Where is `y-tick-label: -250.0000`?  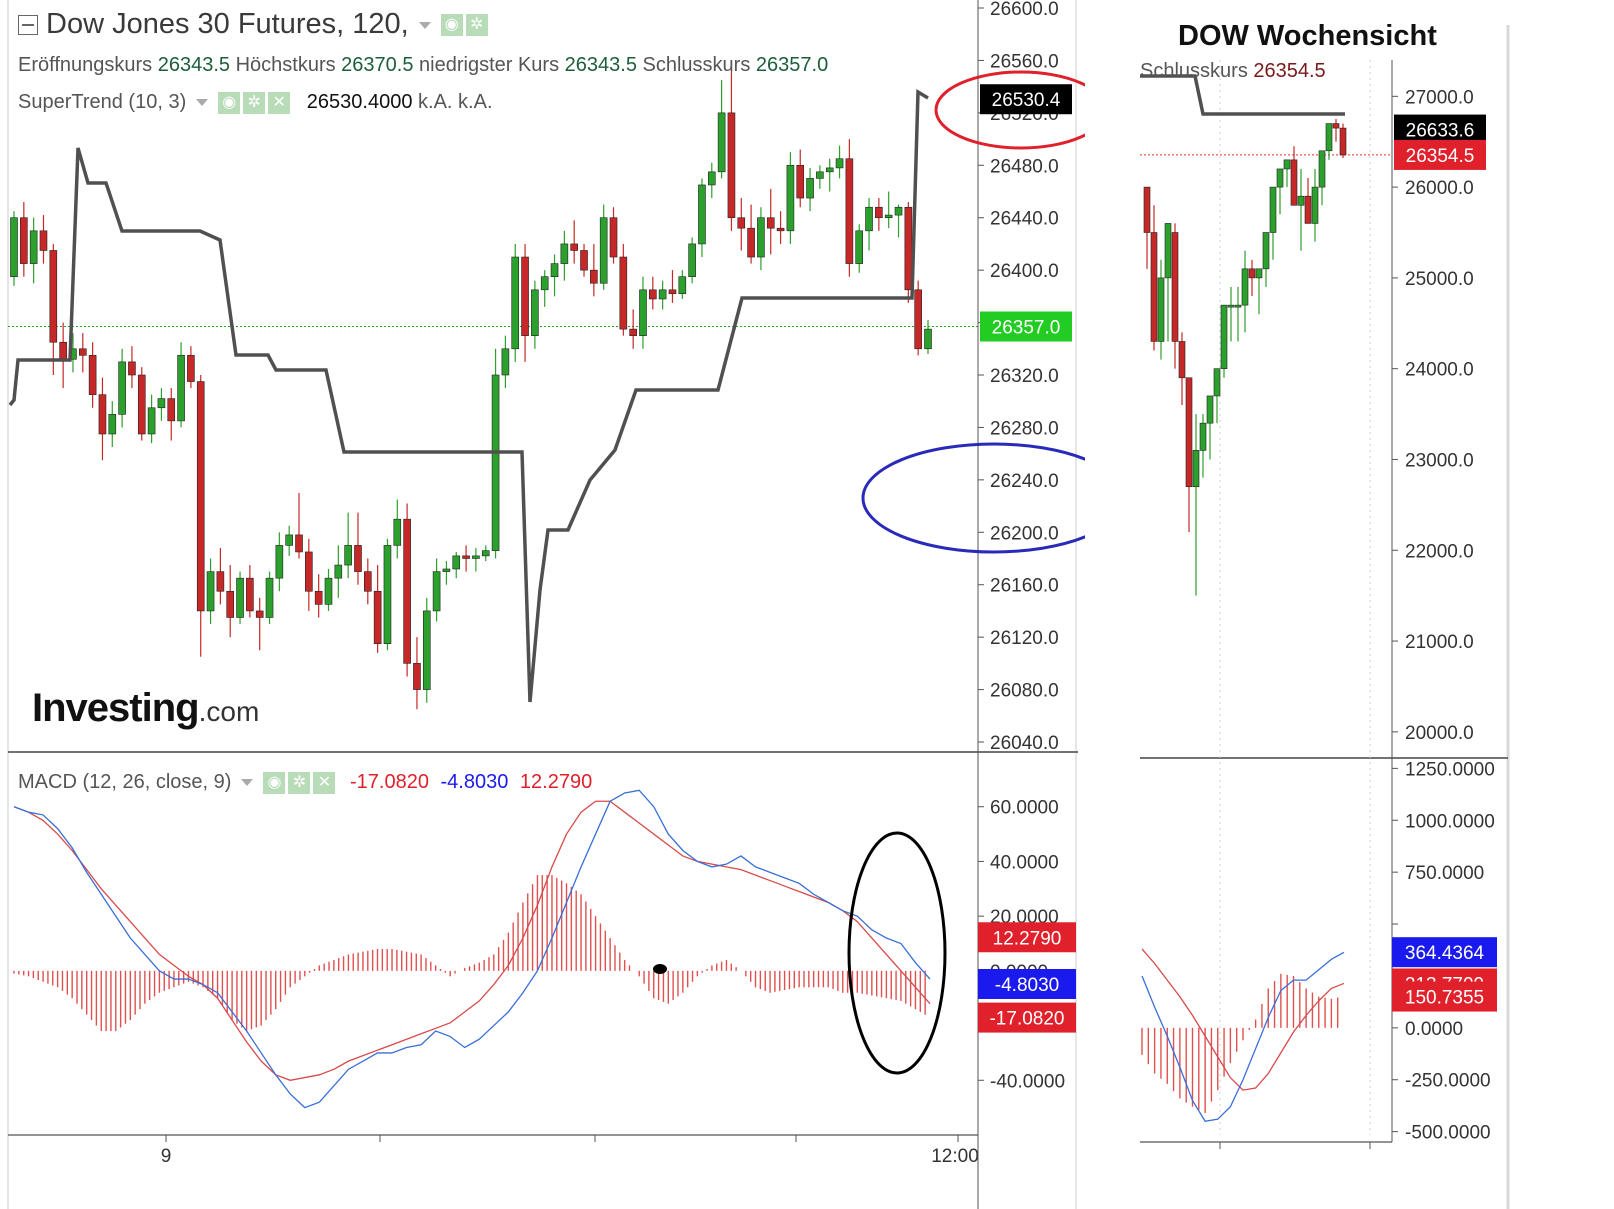 y-tick-label: -250.0000 is located at coordinates (1448, 1081).